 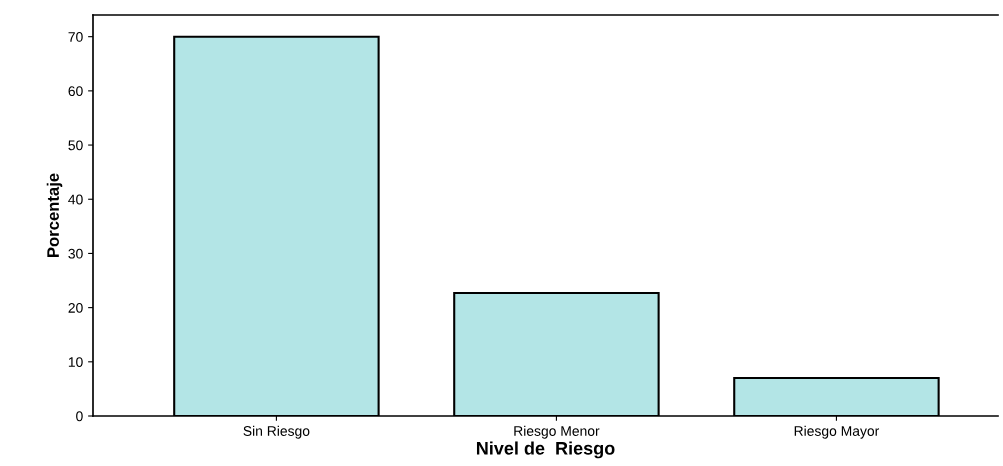 I want to click on y-tick-label: 20, so click(x=75, y=307).